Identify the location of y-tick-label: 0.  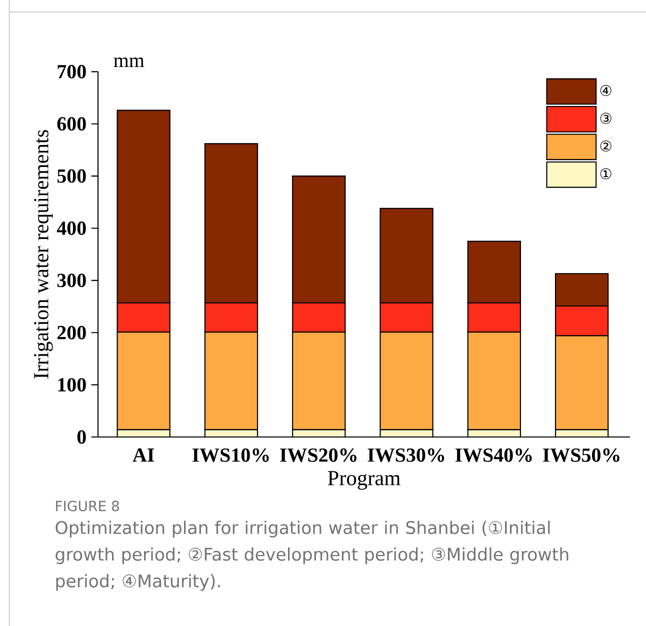
(81, 437).